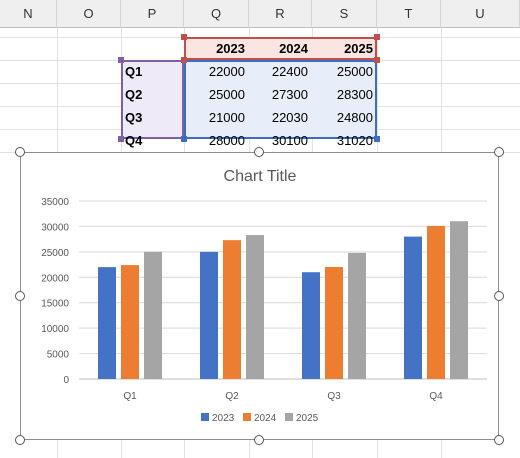  Describe the element at coordinates (334, 396) in the screenshot. I see `x-tick-label: Q3` at that location.